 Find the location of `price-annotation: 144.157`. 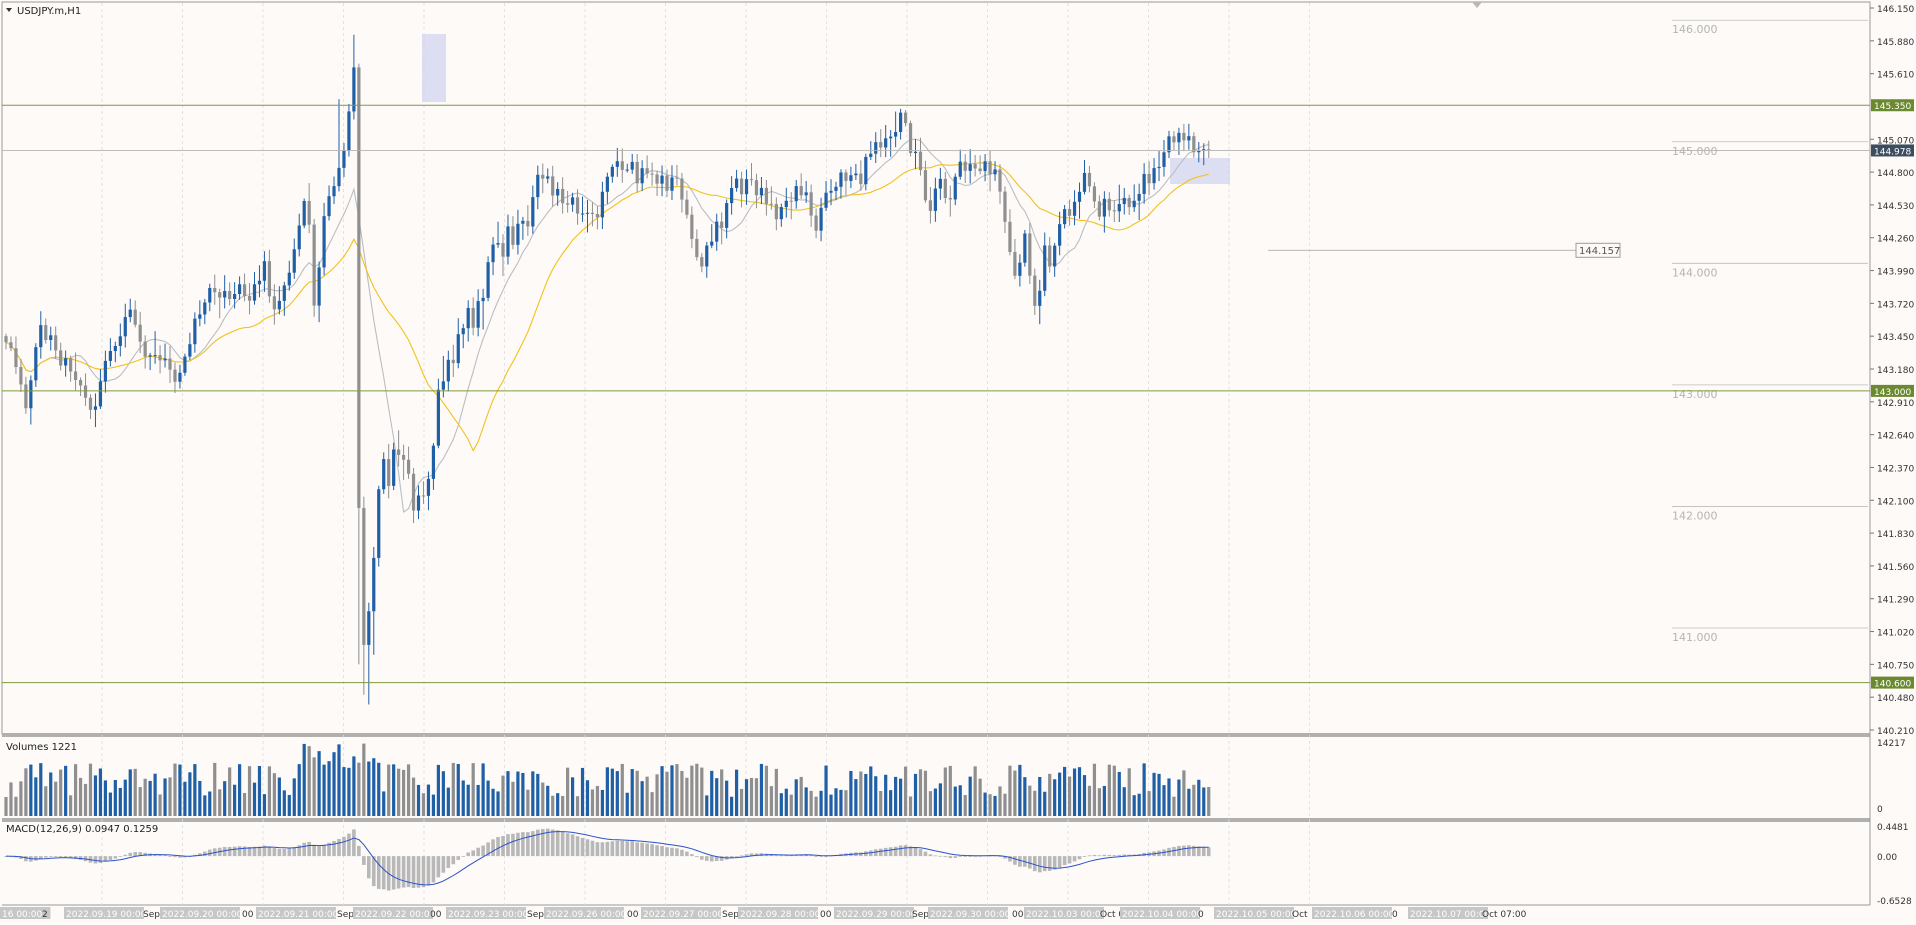

price-annotation: 144.157 is located at coordinates (1444, 250).